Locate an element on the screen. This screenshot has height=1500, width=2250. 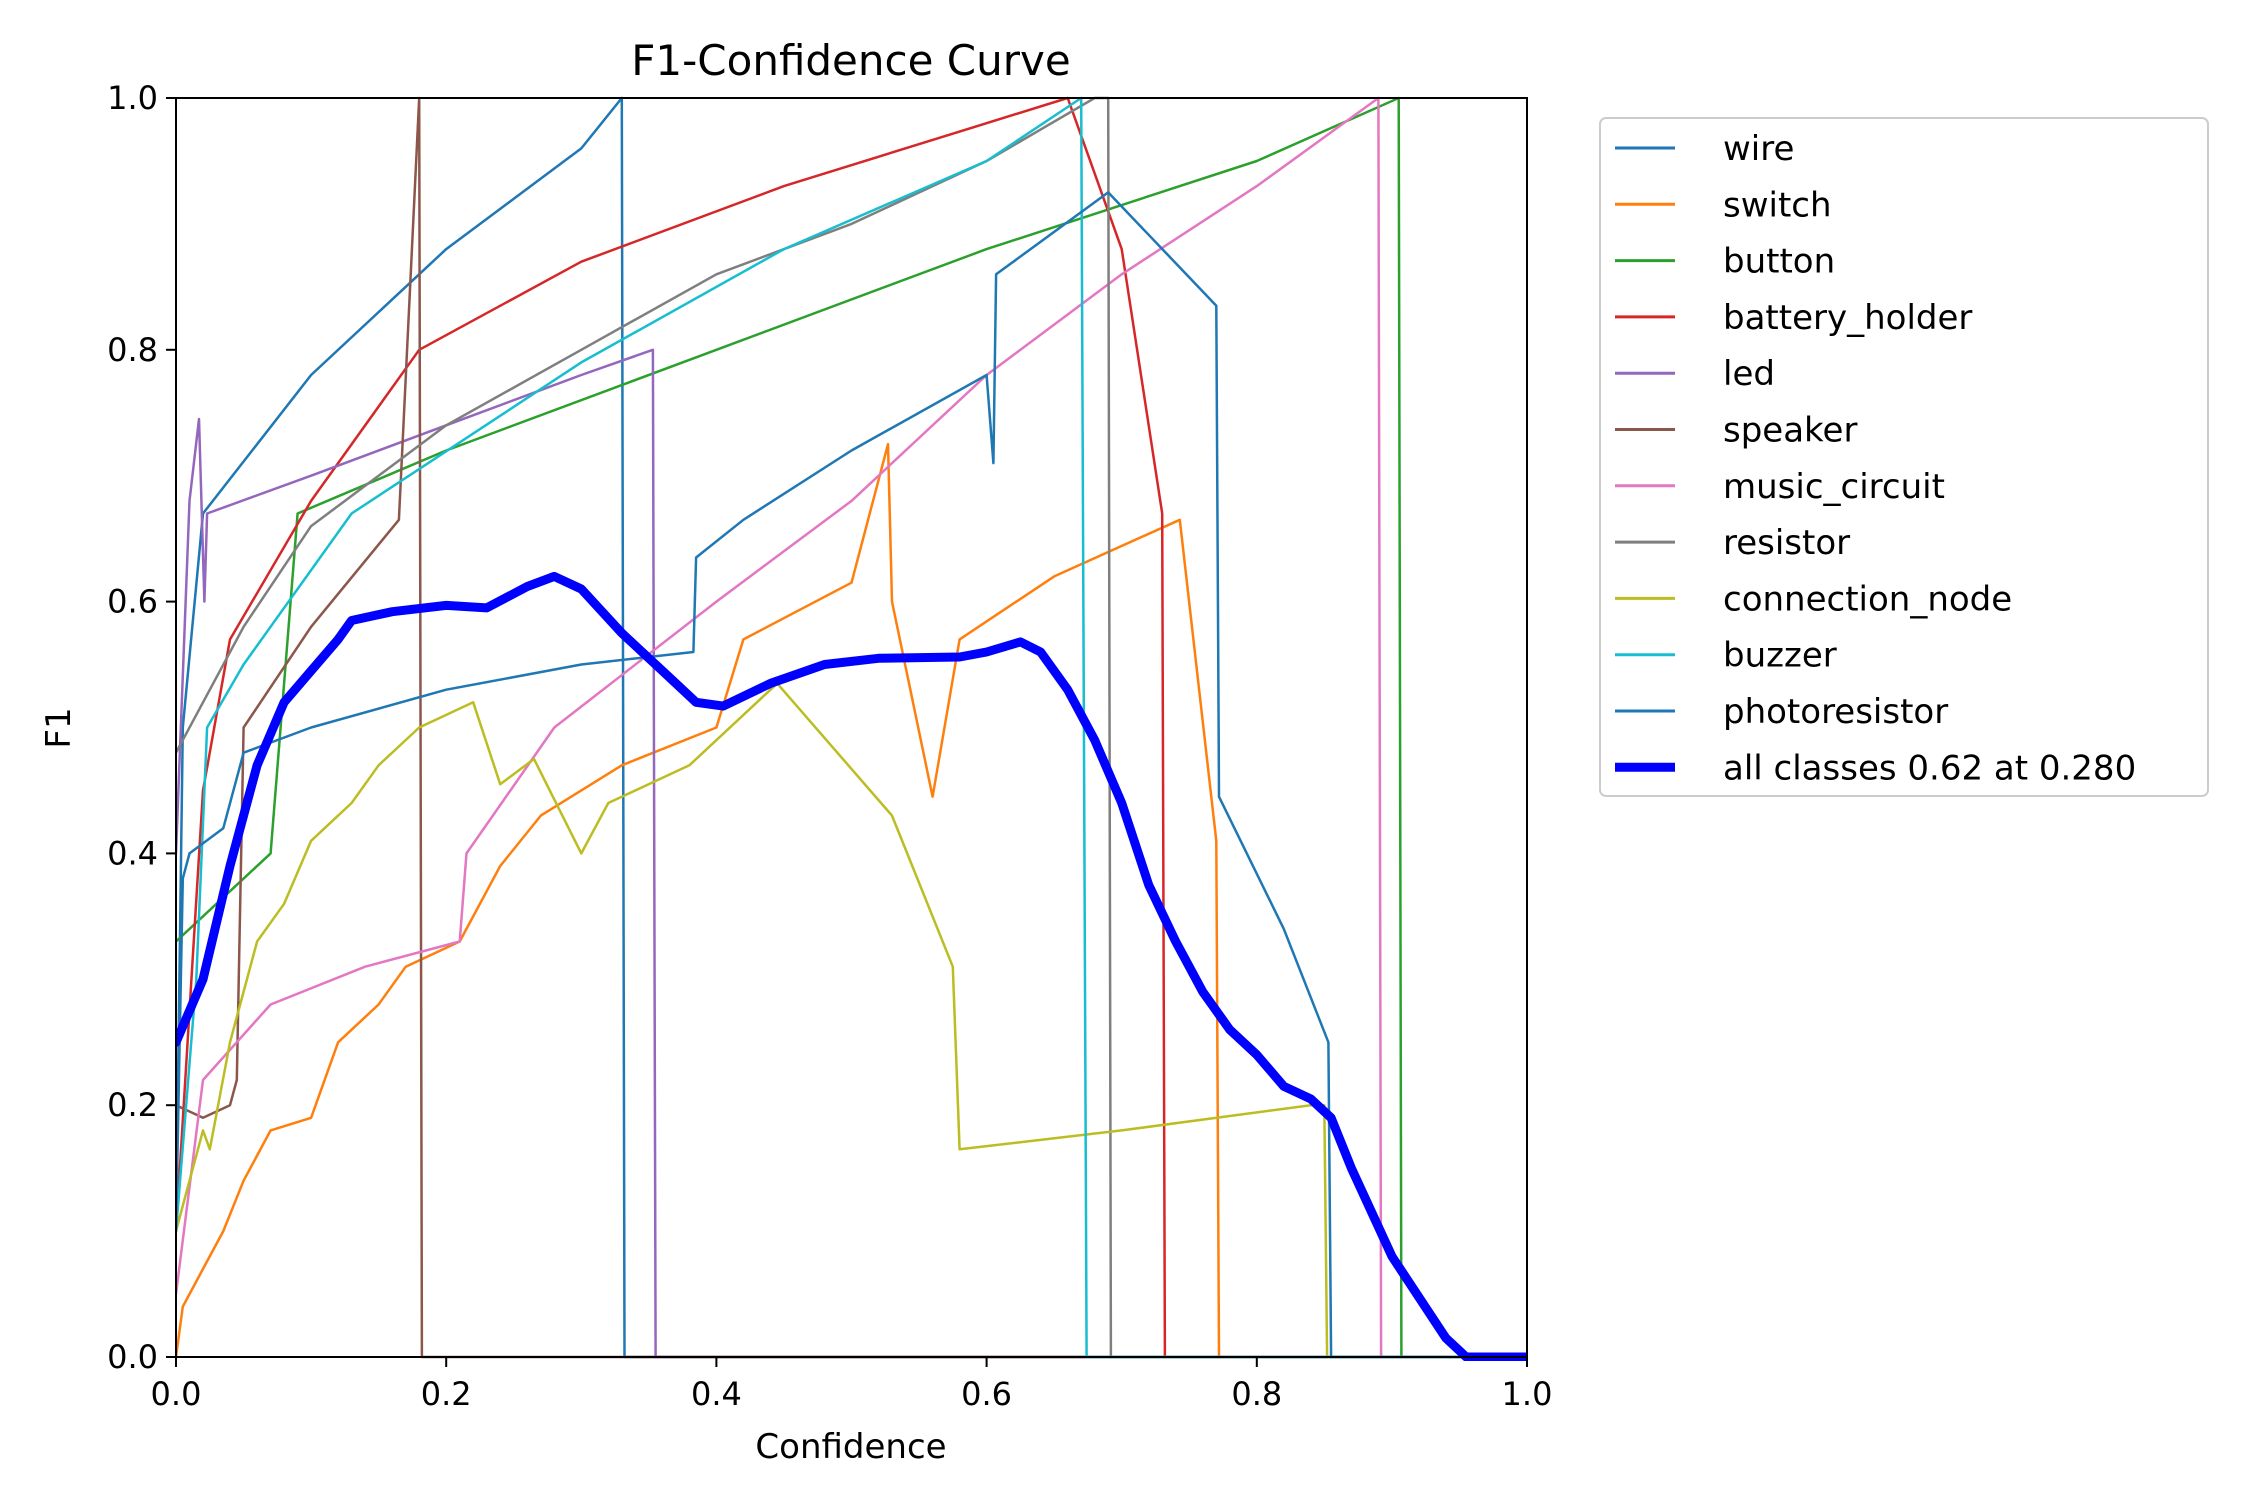
x-tick-label: 0.2 is located at coordinates (446, 1394).